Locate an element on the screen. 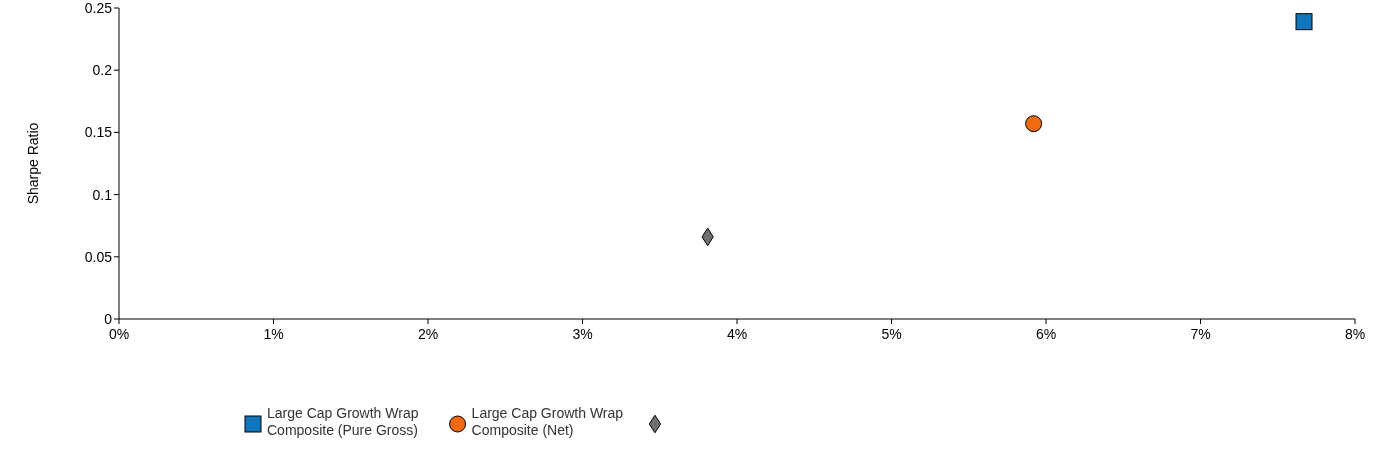 The image size is (1374, 472). x-tick-label: 6% is located at coordinates (1046, 334).